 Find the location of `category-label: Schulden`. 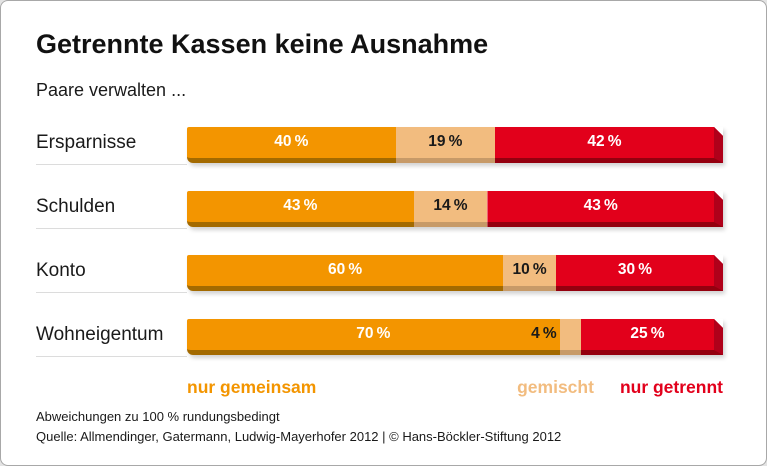

category-label: Schulden is located at coordinates (111, 210).